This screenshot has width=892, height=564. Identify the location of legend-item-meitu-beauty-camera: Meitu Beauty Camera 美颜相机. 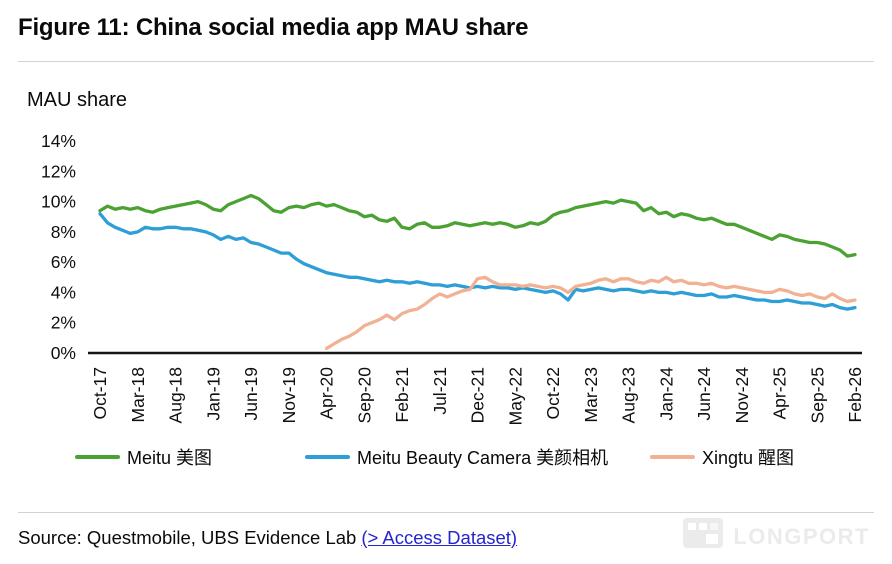
(456, 457).